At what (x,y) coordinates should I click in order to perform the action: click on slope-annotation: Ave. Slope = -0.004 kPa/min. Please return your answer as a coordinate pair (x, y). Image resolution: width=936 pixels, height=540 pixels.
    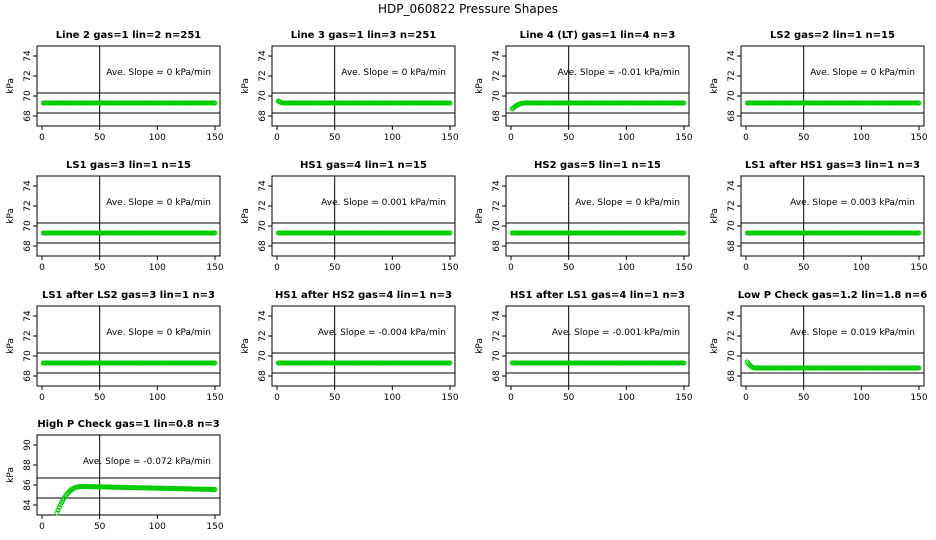
    Looking at the image, I should click on (382, 333).